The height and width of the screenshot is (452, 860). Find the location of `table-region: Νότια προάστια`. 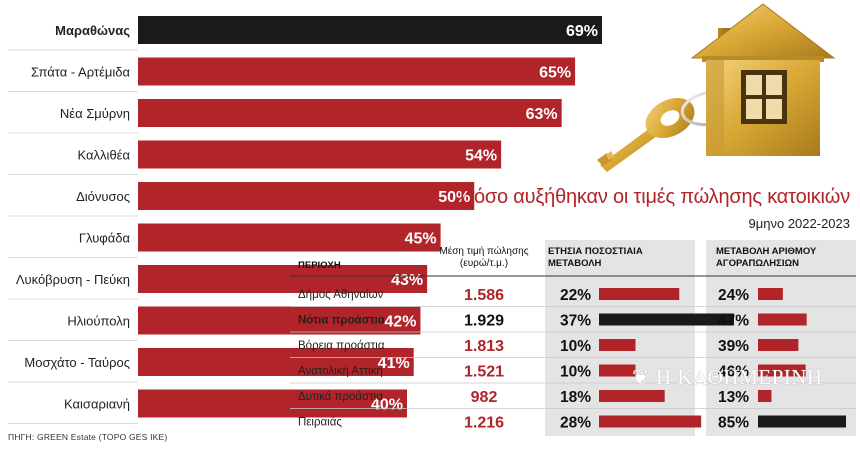

table-region: Νότια προάστια is located at coordinates (341, 321).